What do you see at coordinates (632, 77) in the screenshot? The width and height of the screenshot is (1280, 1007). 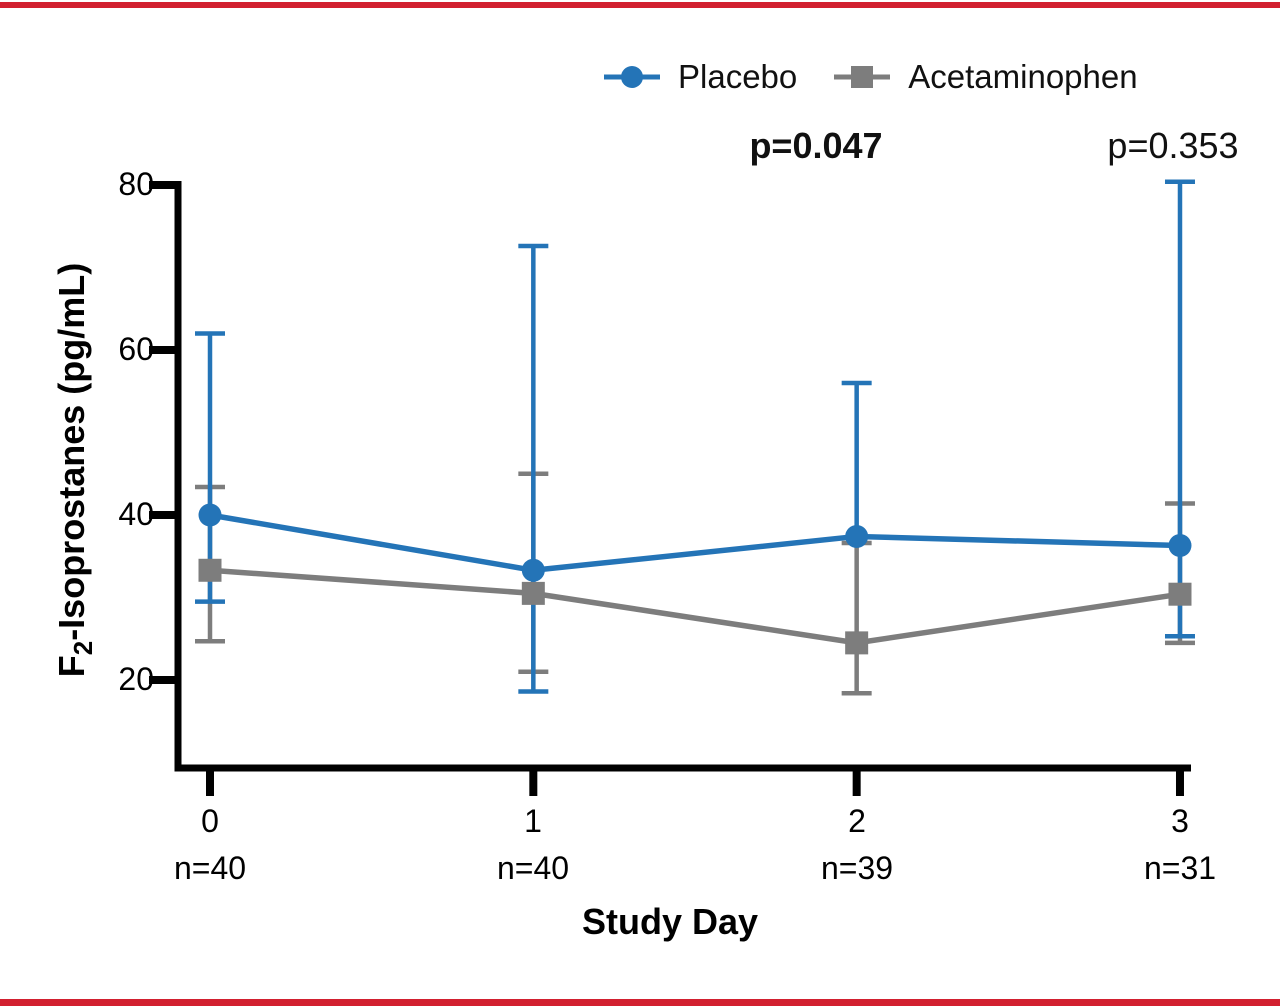 I see `placebo-marker-icon` at bounding box center [632, 77].